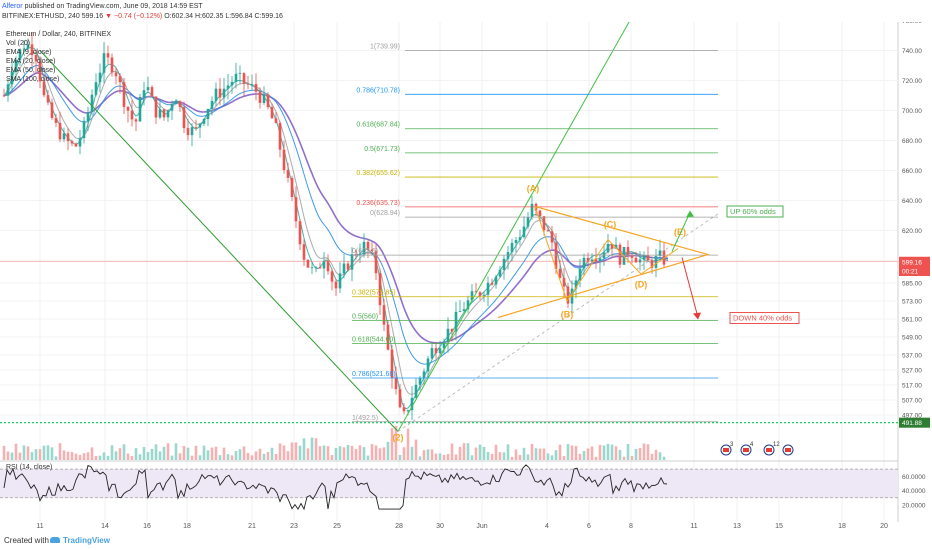 This screenshot has height=550, width=932. Describe the element at coordinates (440, 526) in the screenshot. I see `x-tick-label: 30` at that location.